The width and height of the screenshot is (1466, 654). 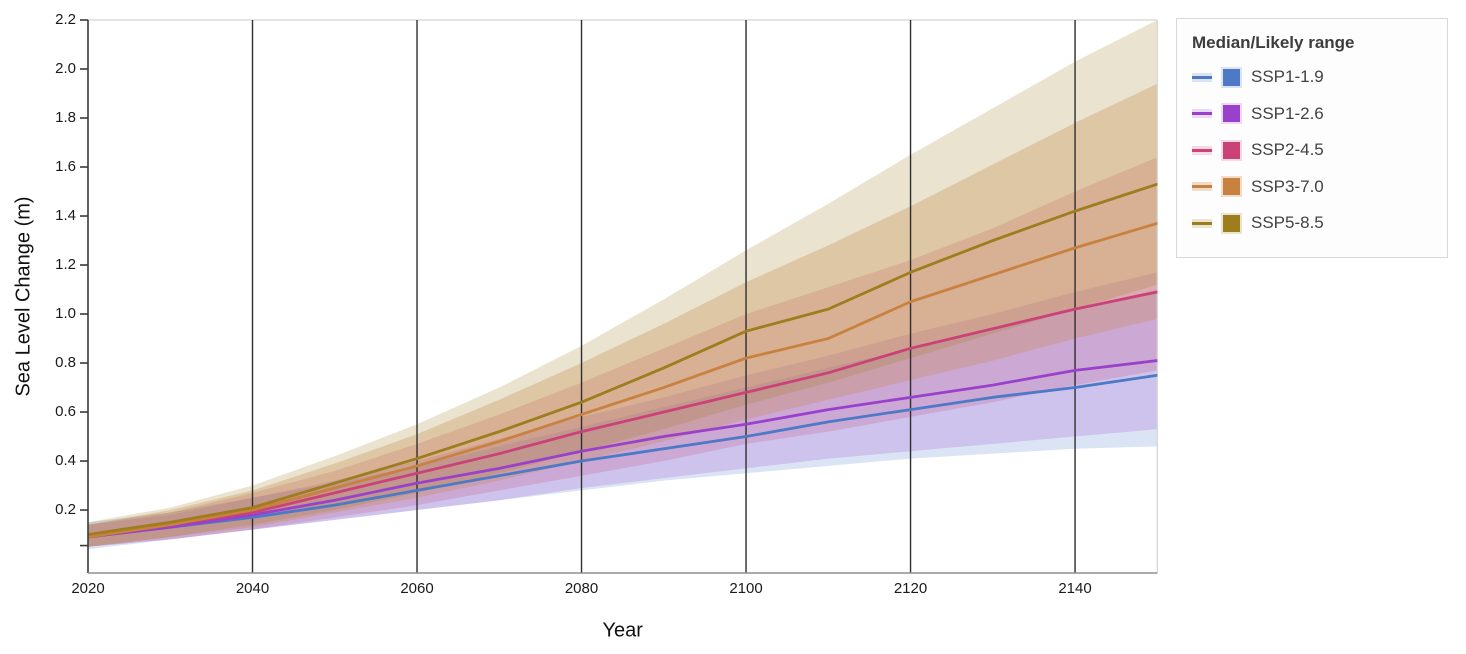 I want to click on legend-item-ssp1-2.6: SSP1-2.6, so click(x=1314, y=114).